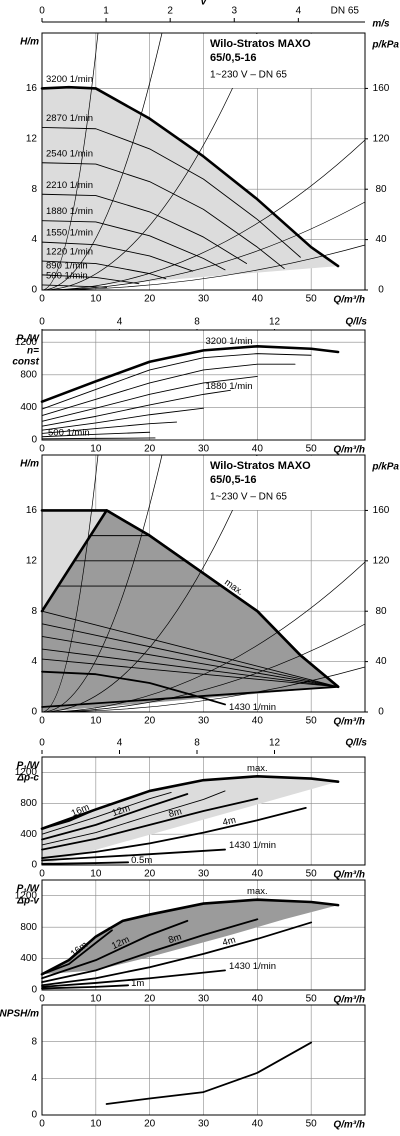 This screenshot has height=1136, width=400. Describe the element at coordinates (141, 860) in the screenshot. I see `curve-label: 0.5m` at that location.